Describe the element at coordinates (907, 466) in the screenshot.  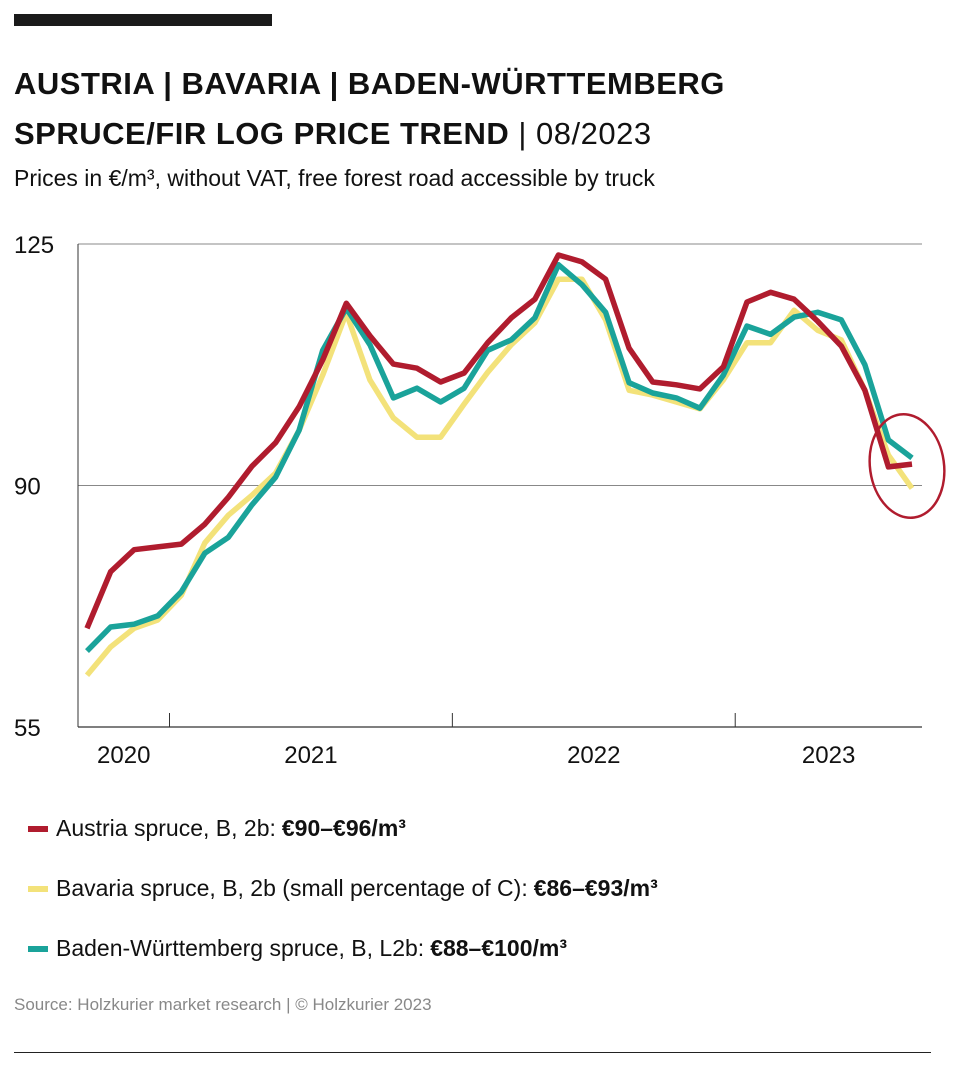
I see `annotation-circle` at that location.